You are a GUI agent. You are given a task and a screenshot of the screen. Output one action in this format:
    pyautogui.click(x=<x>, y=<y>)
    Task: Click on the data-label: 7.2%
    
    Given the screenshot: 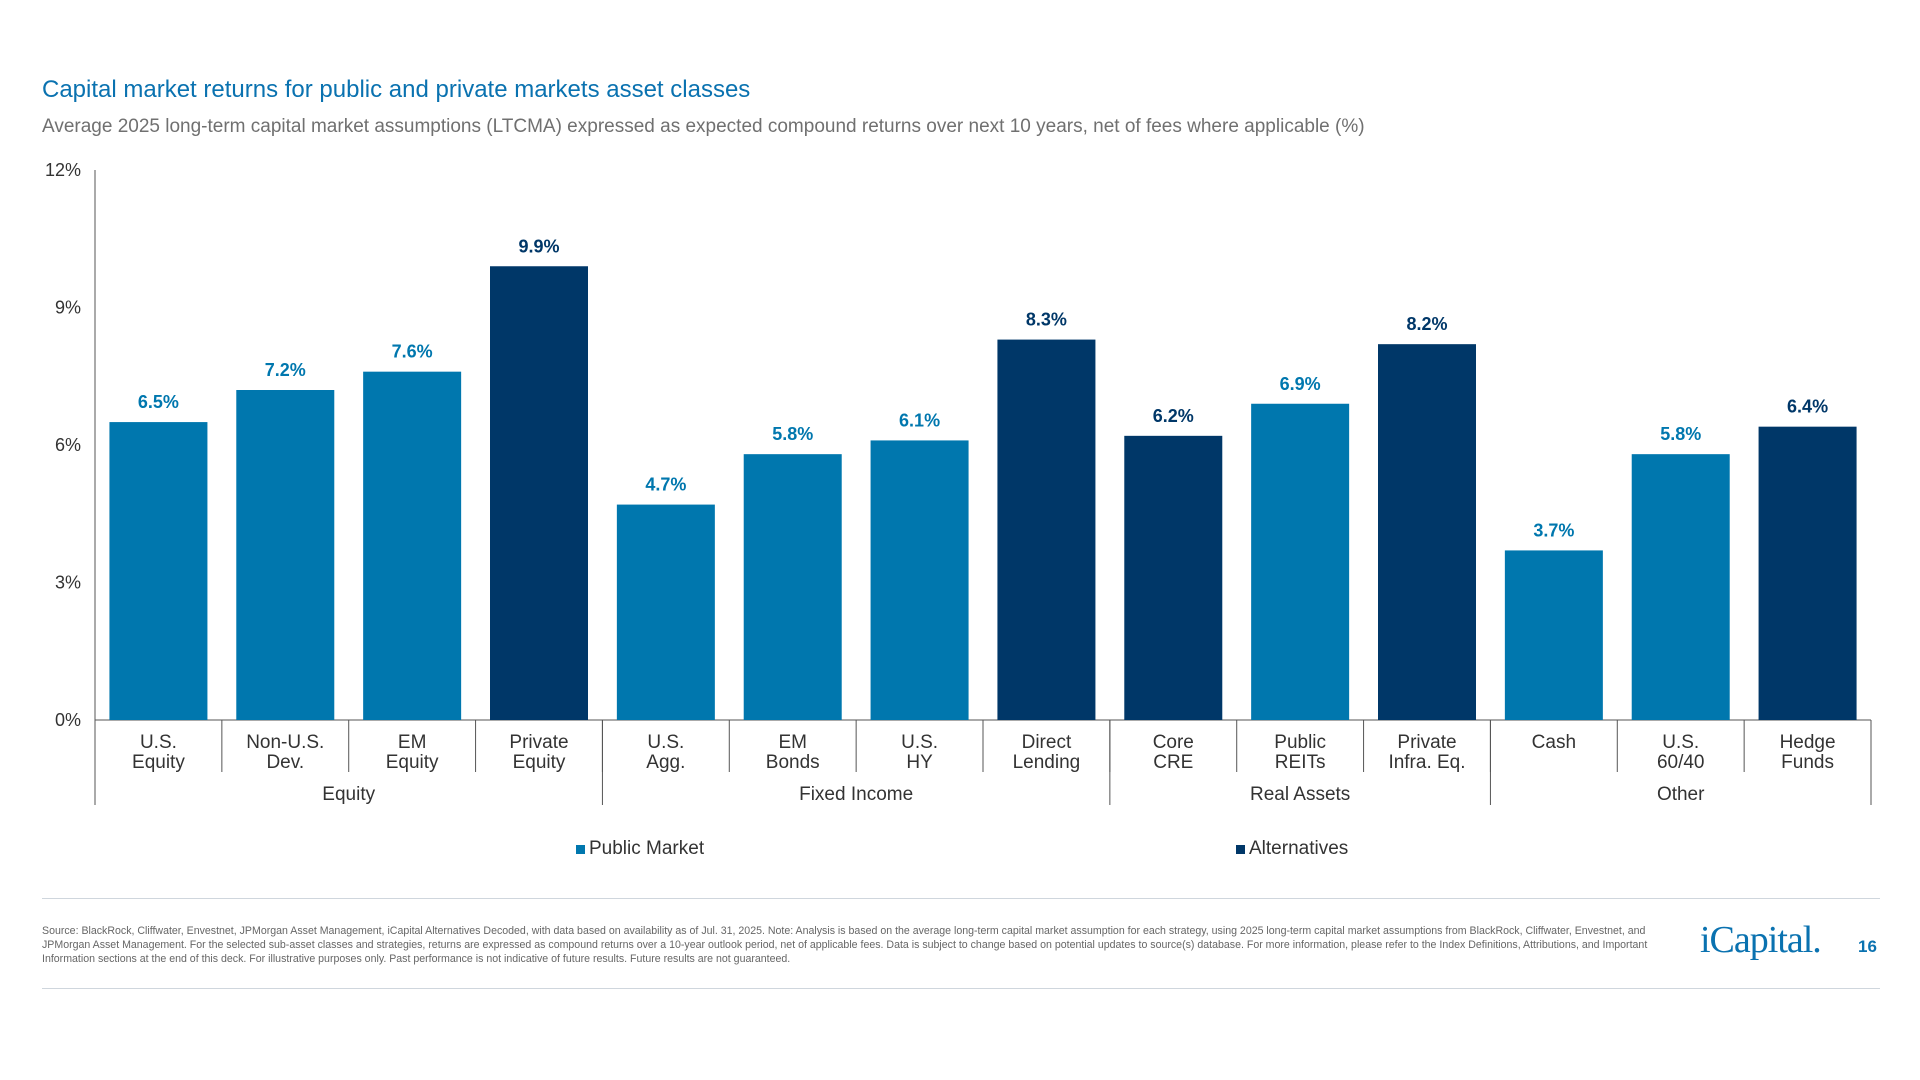 What is the action you would take?
    pyautogui.click(x=285, y=370)
    